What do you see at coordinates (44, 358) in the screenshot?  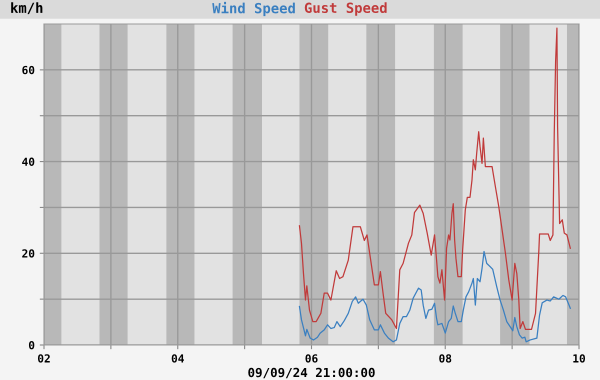 I see `x-tick-label: 02` at bounding box center [44, 358].